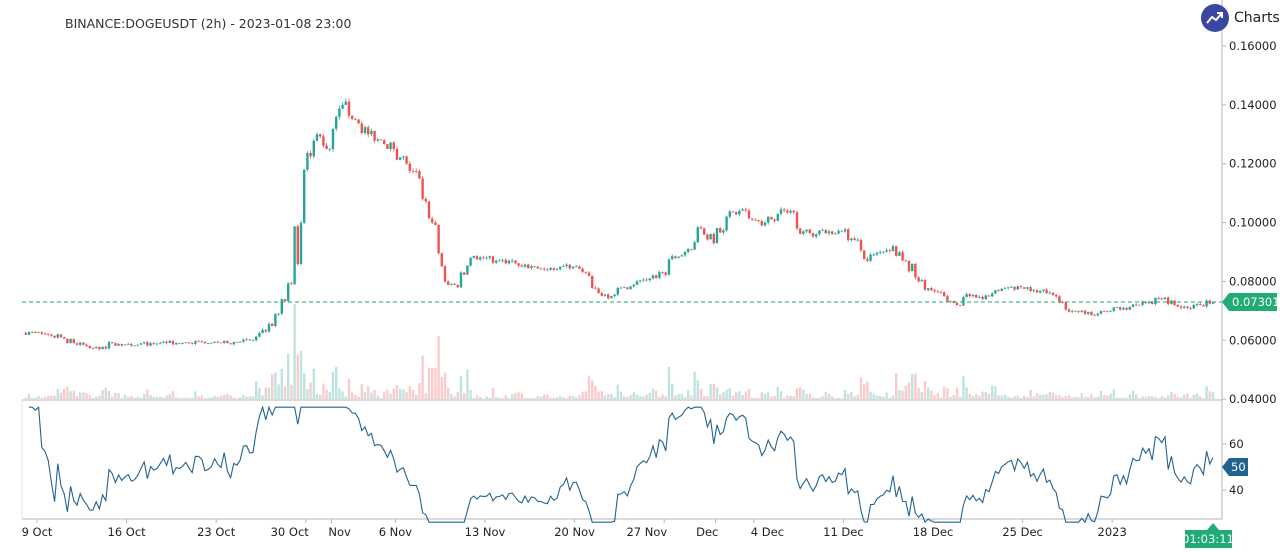  Describe the element at coordinates (1253, 105) in the screenshot. I see `price-tick-label: 0.14000` at that location.